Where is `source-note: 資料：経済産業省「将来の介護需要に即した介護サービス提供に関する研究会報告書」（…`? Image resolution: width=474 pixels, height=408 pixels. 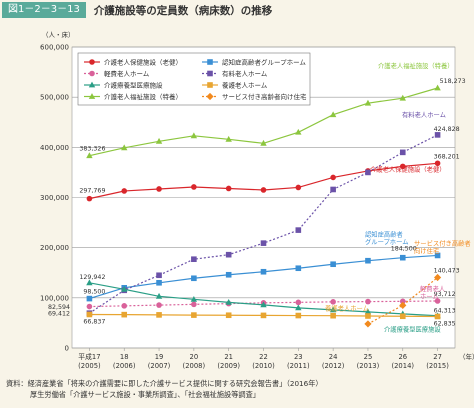 source-note: 資料：経済産業省「将来の介護需要に即した介護サービス提供に関する研究会報告書」（… is located at coordinates (164, 389).